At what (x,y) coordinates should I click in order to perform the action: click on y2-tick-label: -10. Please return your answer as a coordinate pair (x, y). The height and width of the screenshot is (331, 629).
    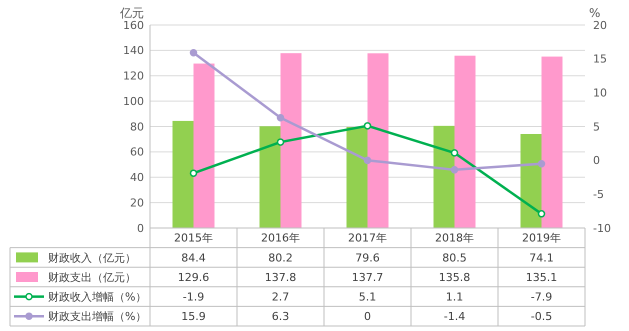
    Looking at the image, I should click on (602, 228).